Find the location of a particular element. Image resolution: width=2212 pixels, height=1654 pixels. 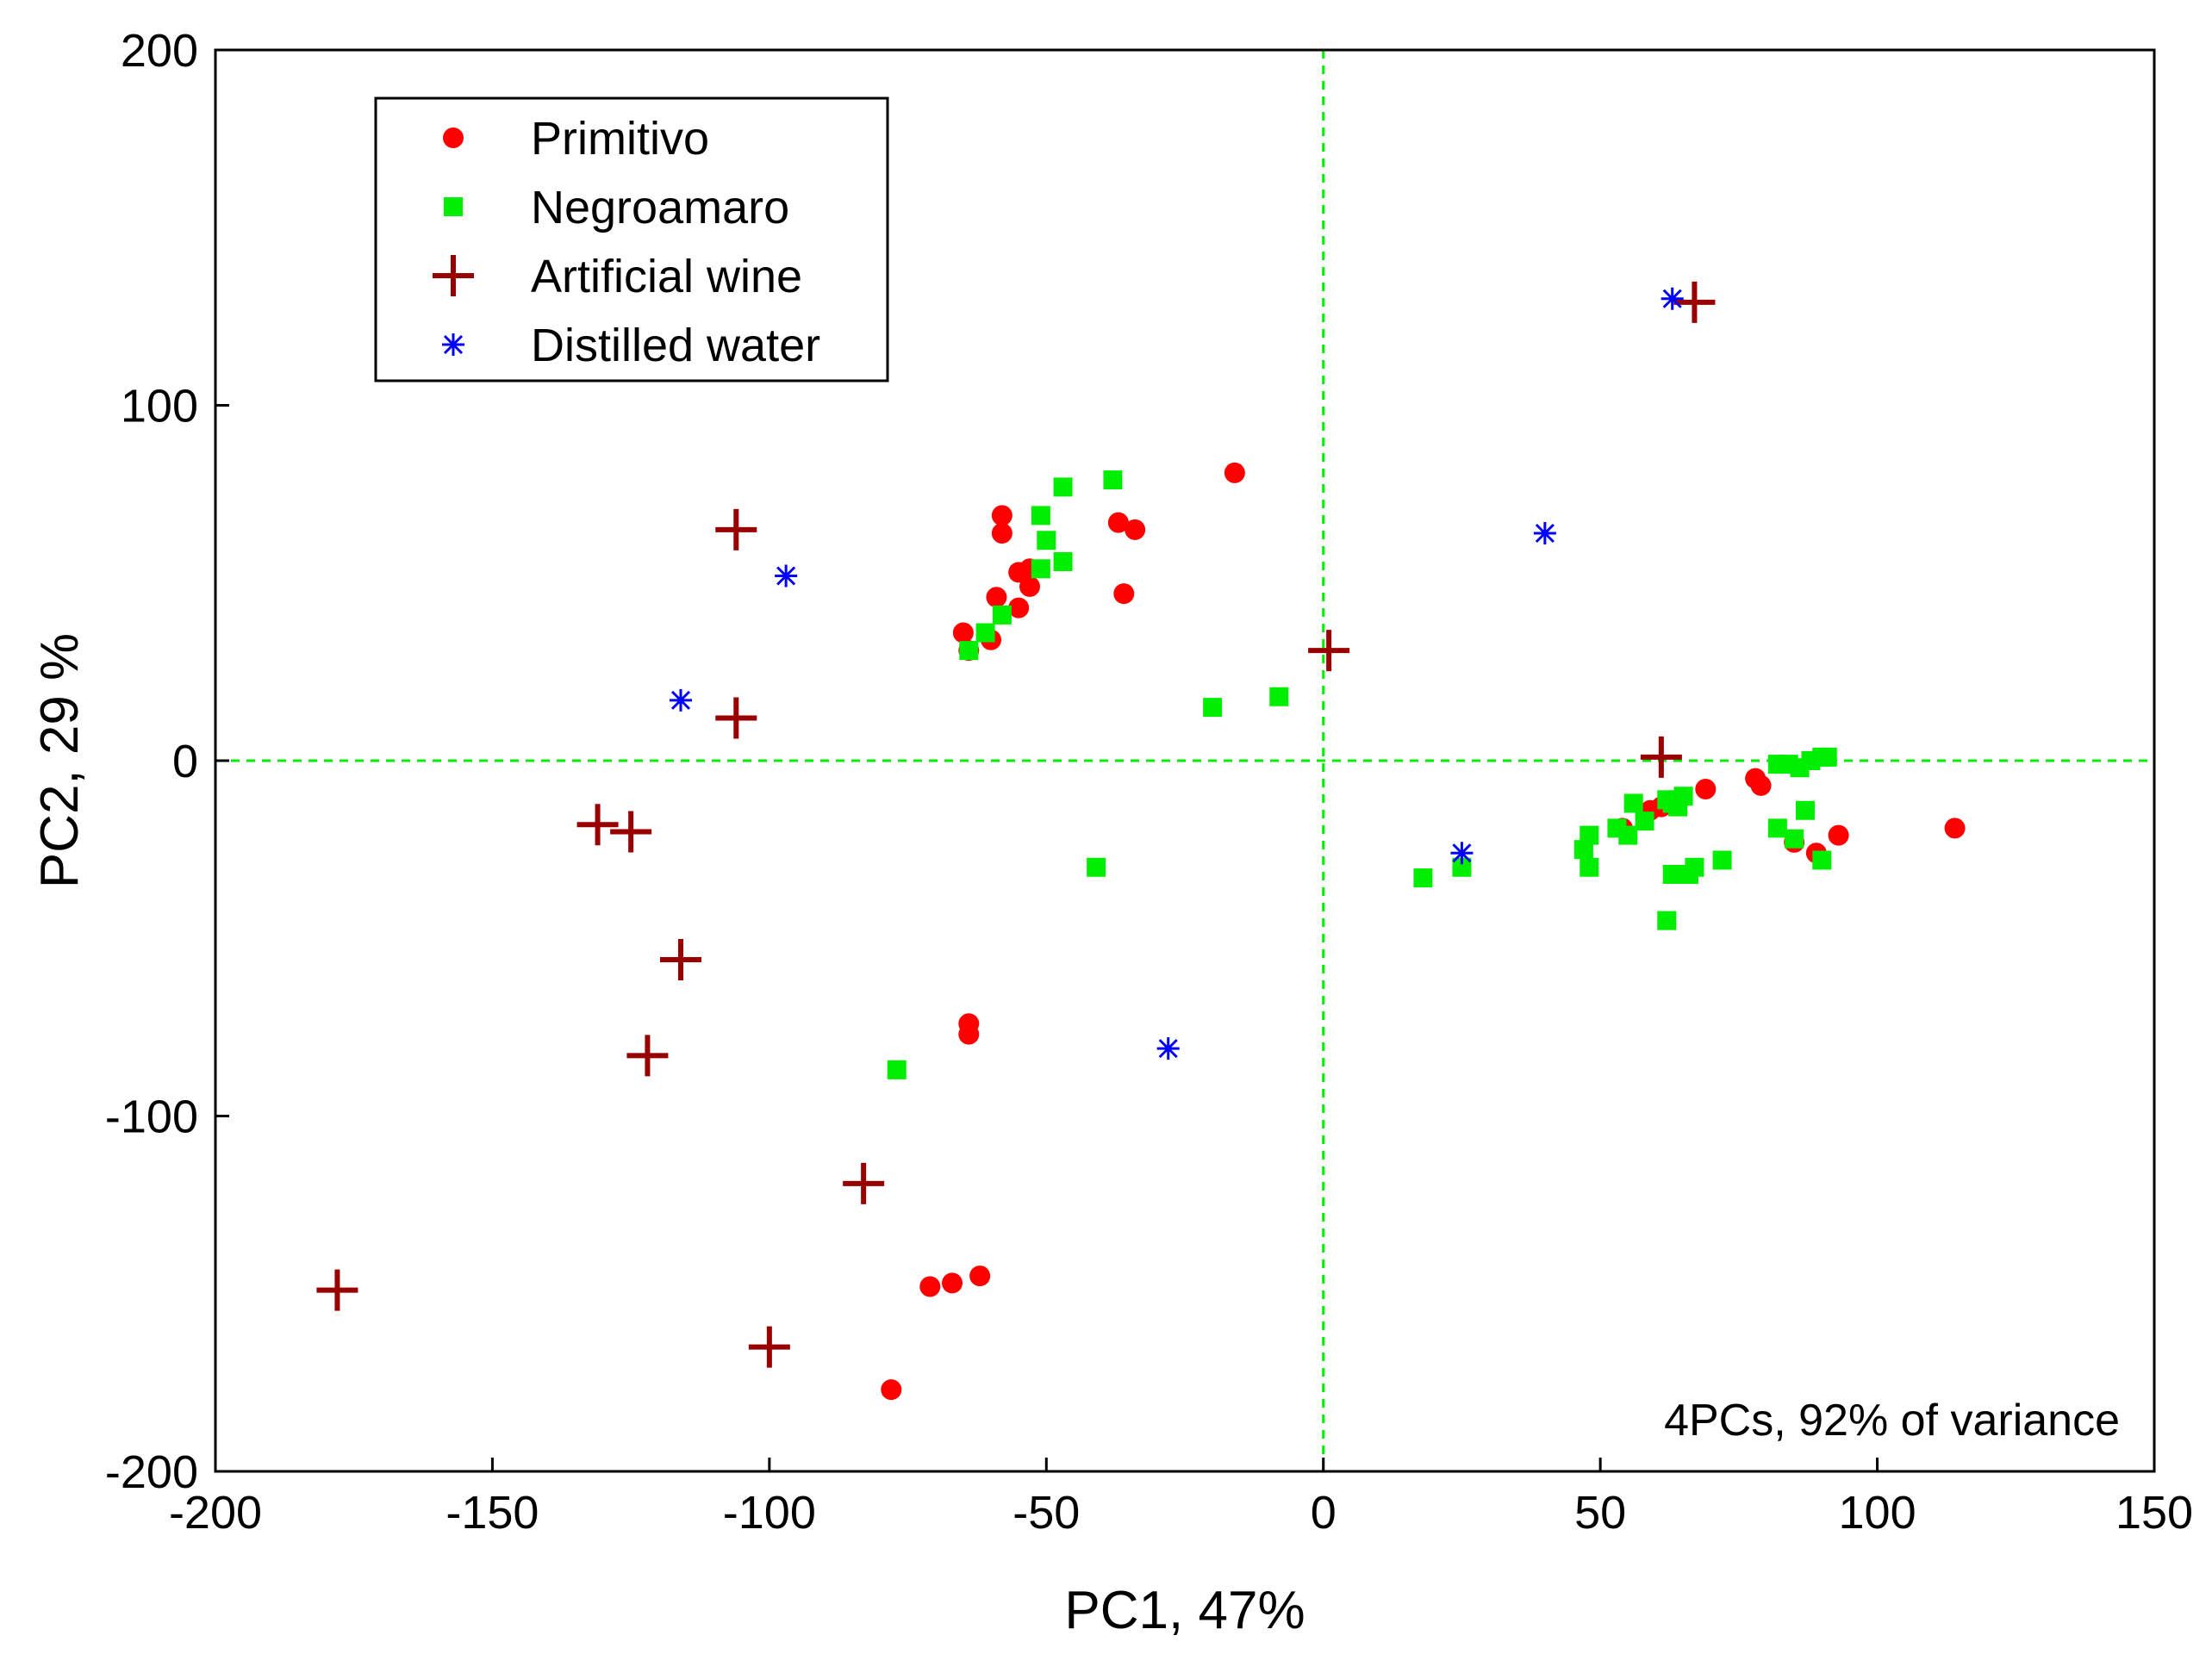

legend-item-distilled-water: Distilled water is located at coordinates (631, 345).